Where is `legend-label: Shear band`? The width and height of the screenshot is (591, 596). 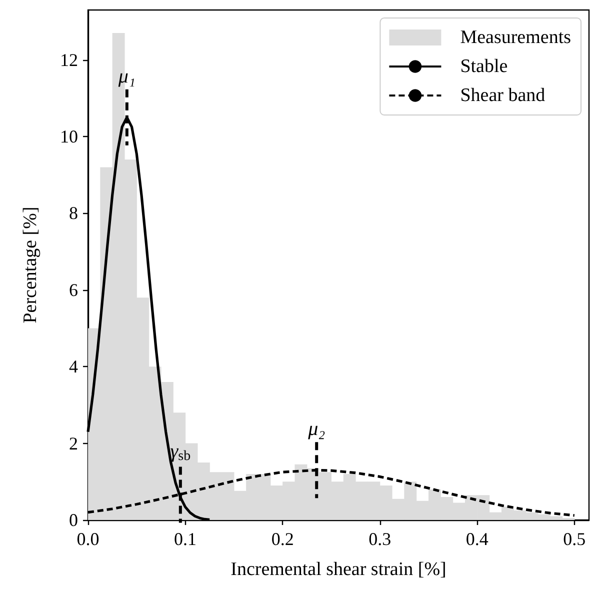 legend-label: Shear band is located at coordinates (503, 95).